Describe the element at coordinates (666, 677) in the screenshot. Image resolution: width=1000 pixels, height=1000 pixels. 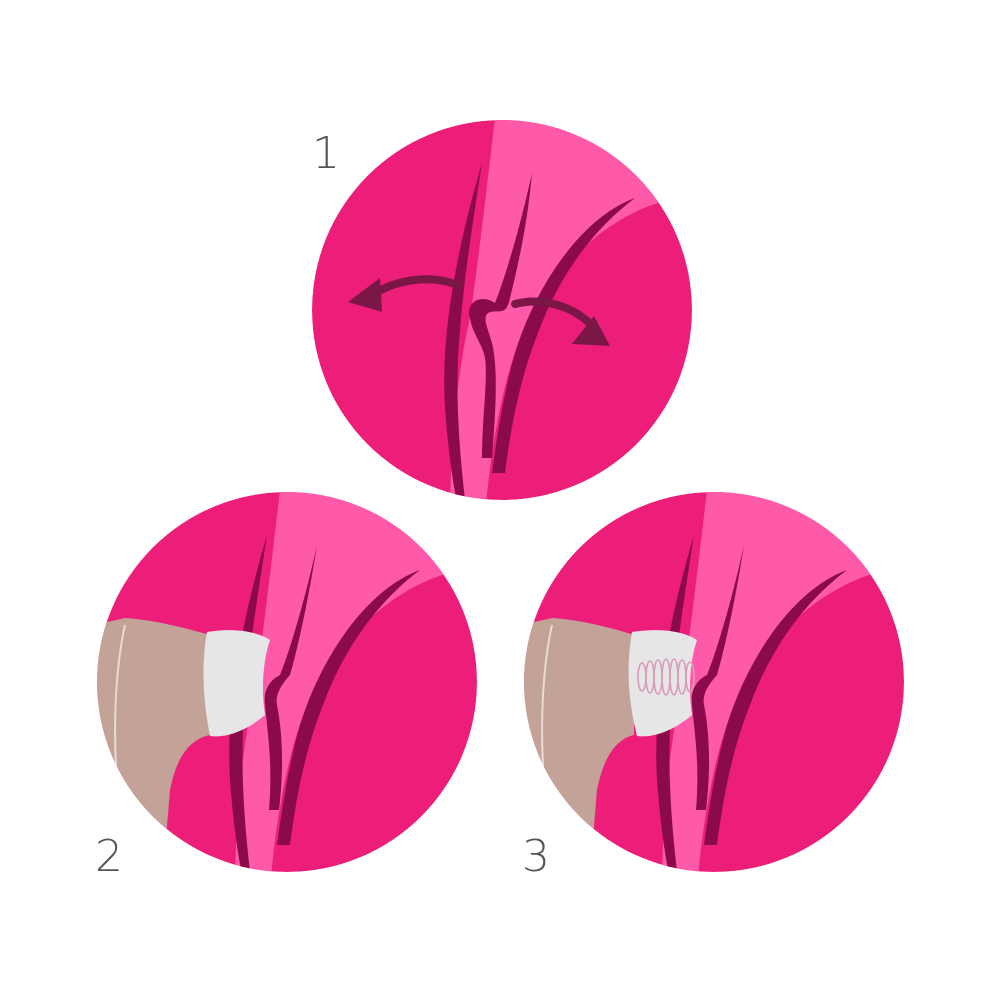
I see `pulse-wave-icon` at that location.